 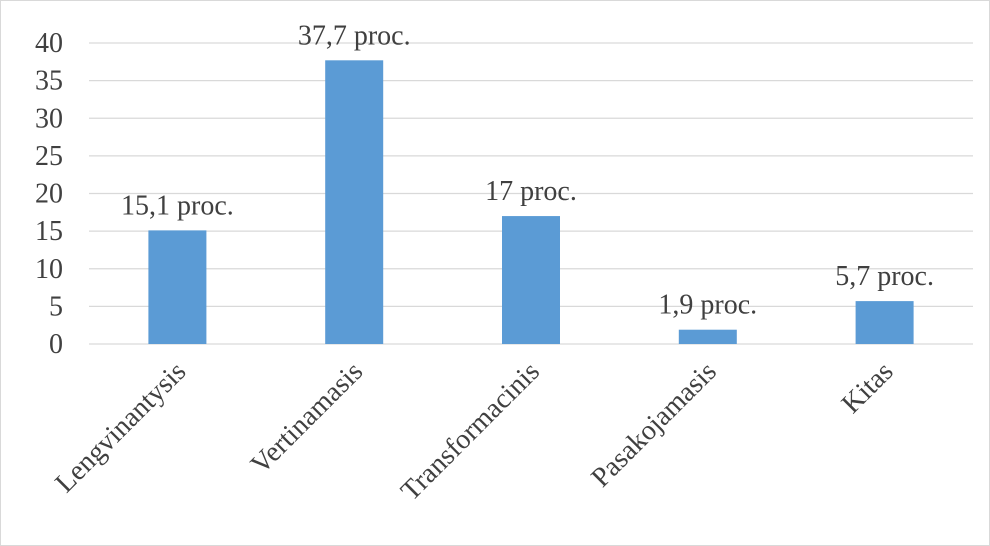 I want to click on y-tick-label: 25, so click(x=49, y=156).